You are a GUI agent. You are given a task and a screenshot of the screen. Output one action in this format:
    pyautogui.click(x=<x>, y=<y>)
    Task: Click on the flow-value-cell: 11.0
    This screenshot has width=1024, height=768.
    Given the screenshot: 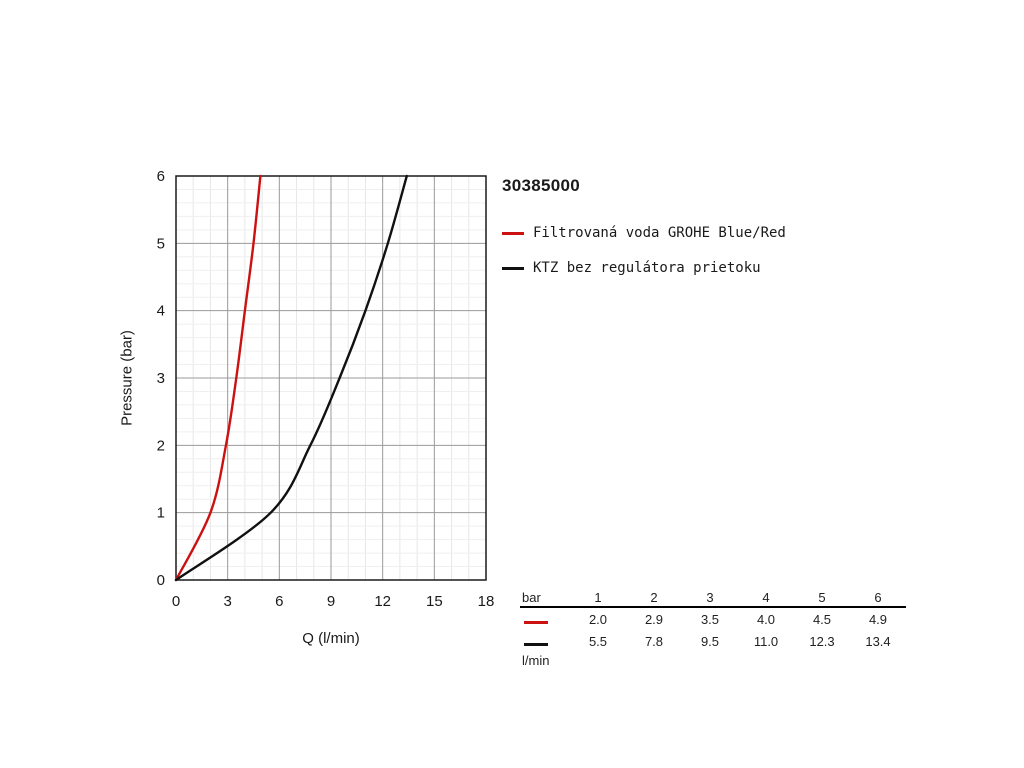 What is the action you would take?
    pyautogui.click(x=766, y=641)
    